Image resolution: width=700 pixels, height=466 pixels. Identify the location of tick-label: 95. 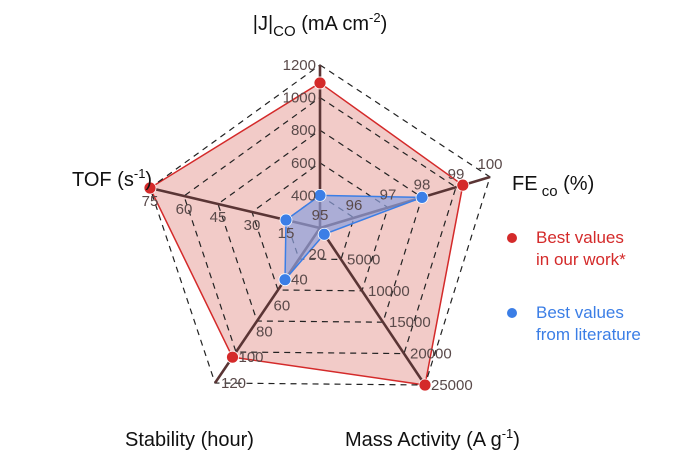
(320, 215).